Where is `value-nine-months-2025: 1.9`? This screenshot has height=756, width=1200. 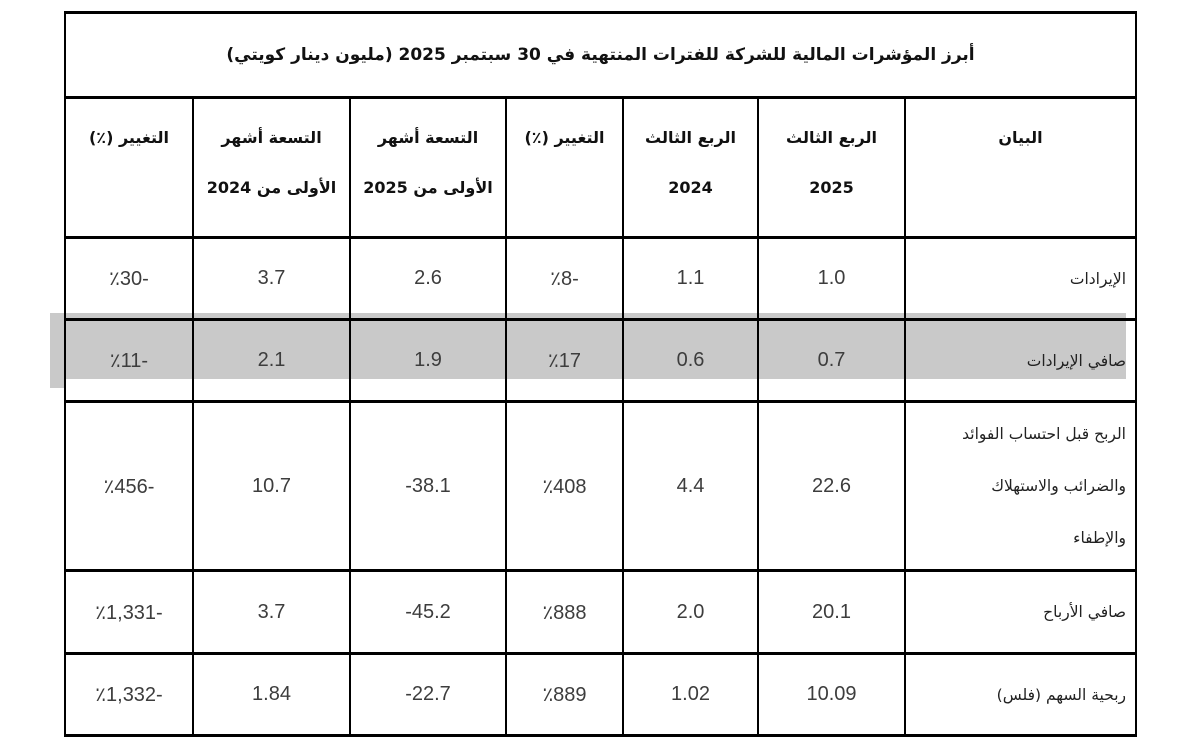
value-nine-months-2025: 1.9 is located at coordinates (428, 360).